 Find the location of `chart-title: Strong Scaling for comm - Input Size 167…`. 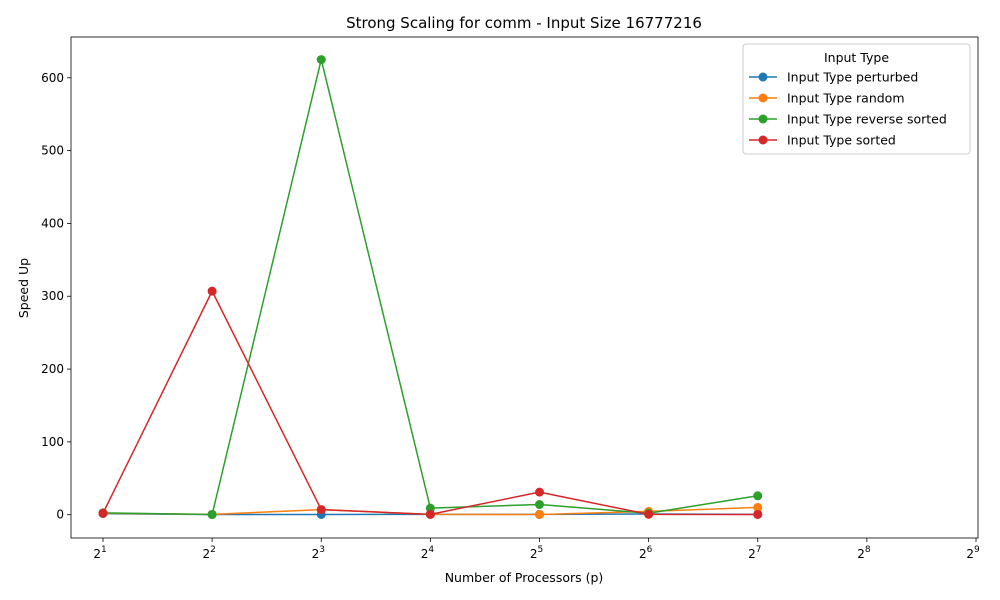

chart-title: Strong Scaling for comm - Input Size 167… is located at coordinates (524, 23).